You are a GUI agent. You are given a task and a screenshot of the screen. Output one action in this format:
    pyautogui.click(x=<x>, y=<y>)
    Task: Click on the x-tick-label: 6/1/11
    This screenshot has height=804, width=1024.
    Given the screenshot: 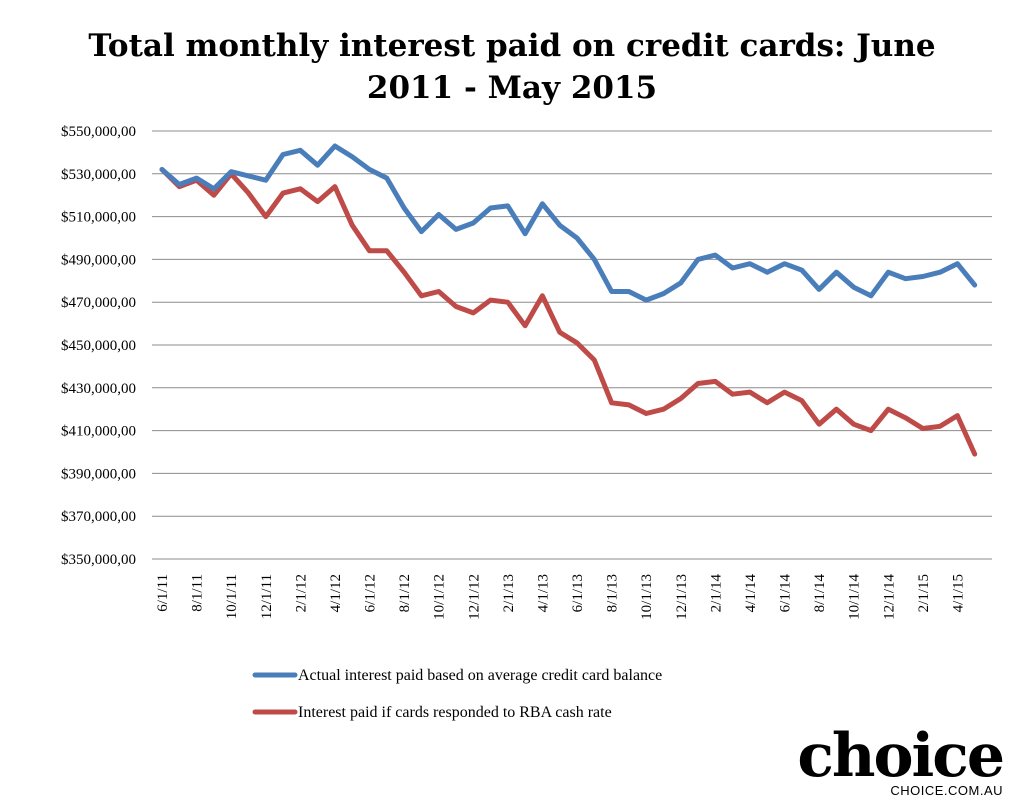 What is the action you would take?
    pyautogui.click(x=163, y=593)
    